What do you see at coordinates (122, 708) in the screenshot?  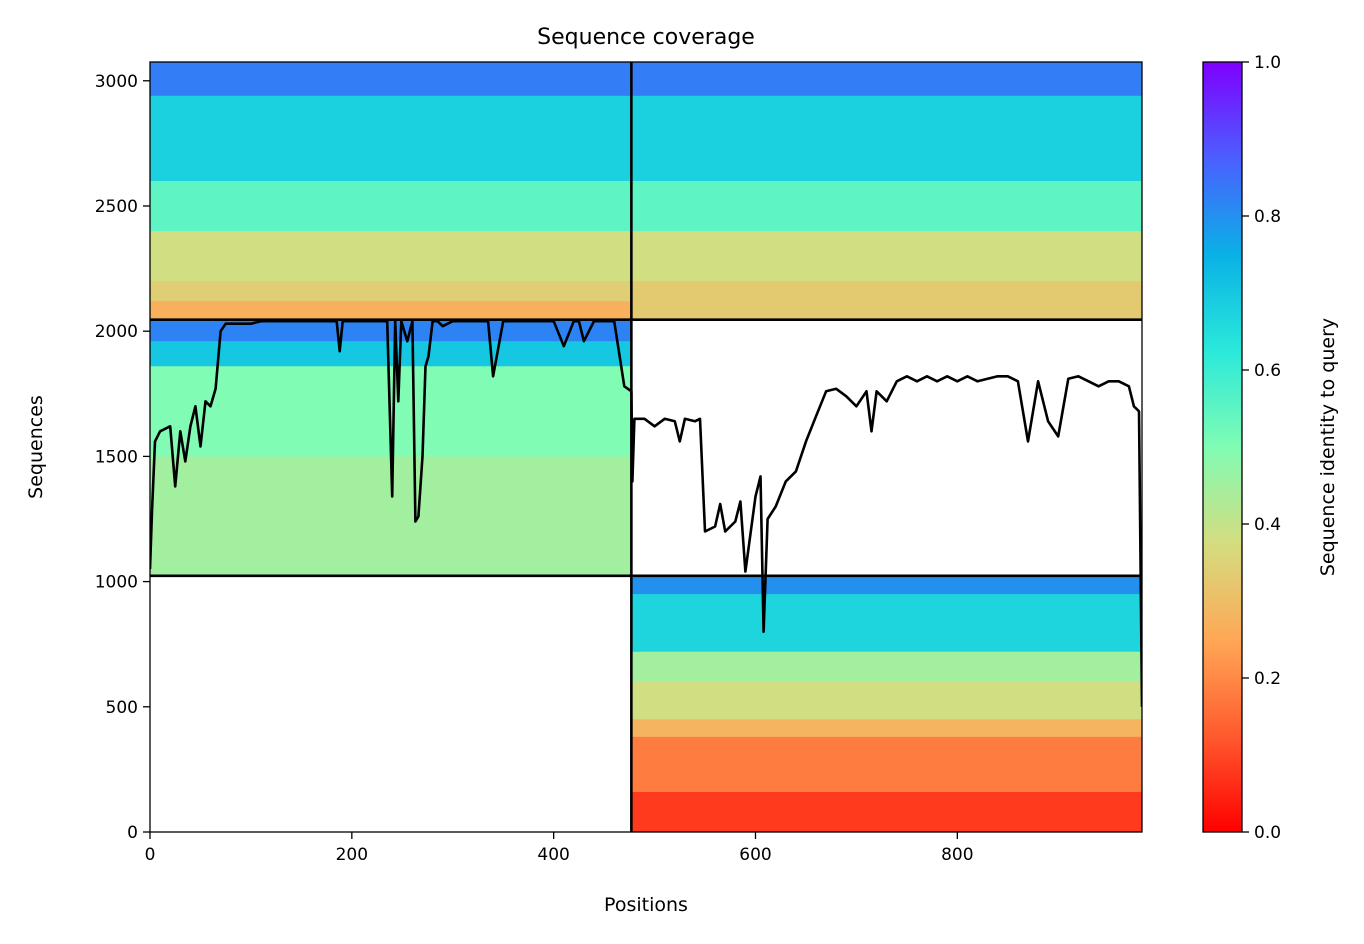 I see `y-tick-label: 500` at bounding box center [122, 708].